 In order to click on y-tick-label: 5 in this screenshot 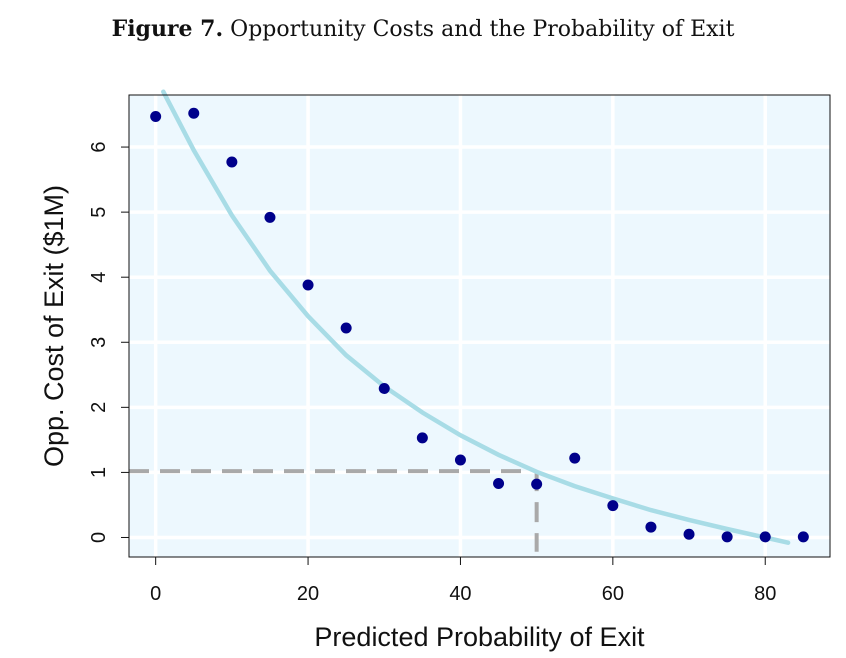, I will do `click(99, 212)`.